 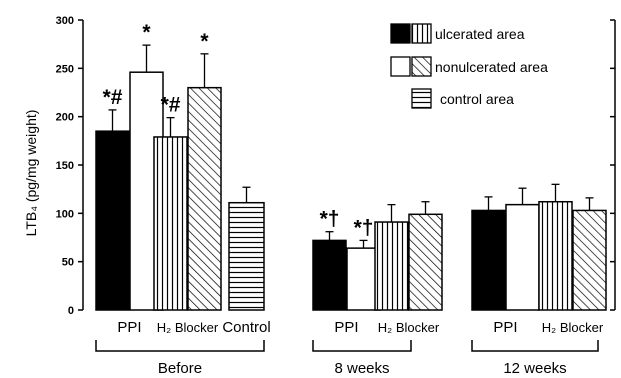 What do you see at coordinates (65, 118) in the screenshot?
I see `y-tick-label: 200` at bounding box center [65, 118].